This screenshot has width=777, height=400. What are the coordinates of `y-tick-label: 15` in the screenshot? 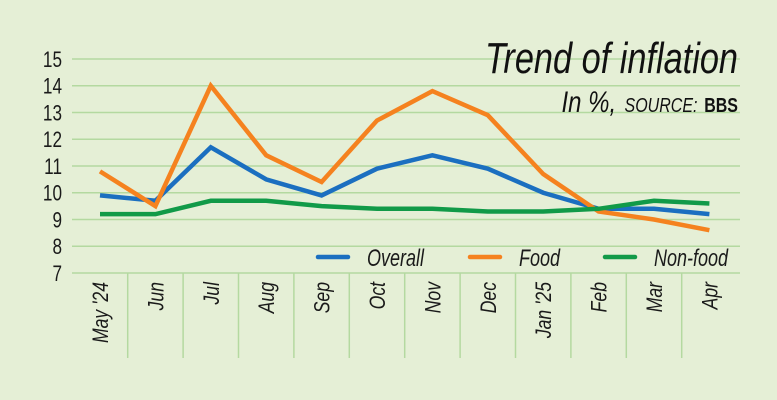 It's located at (52, 60).